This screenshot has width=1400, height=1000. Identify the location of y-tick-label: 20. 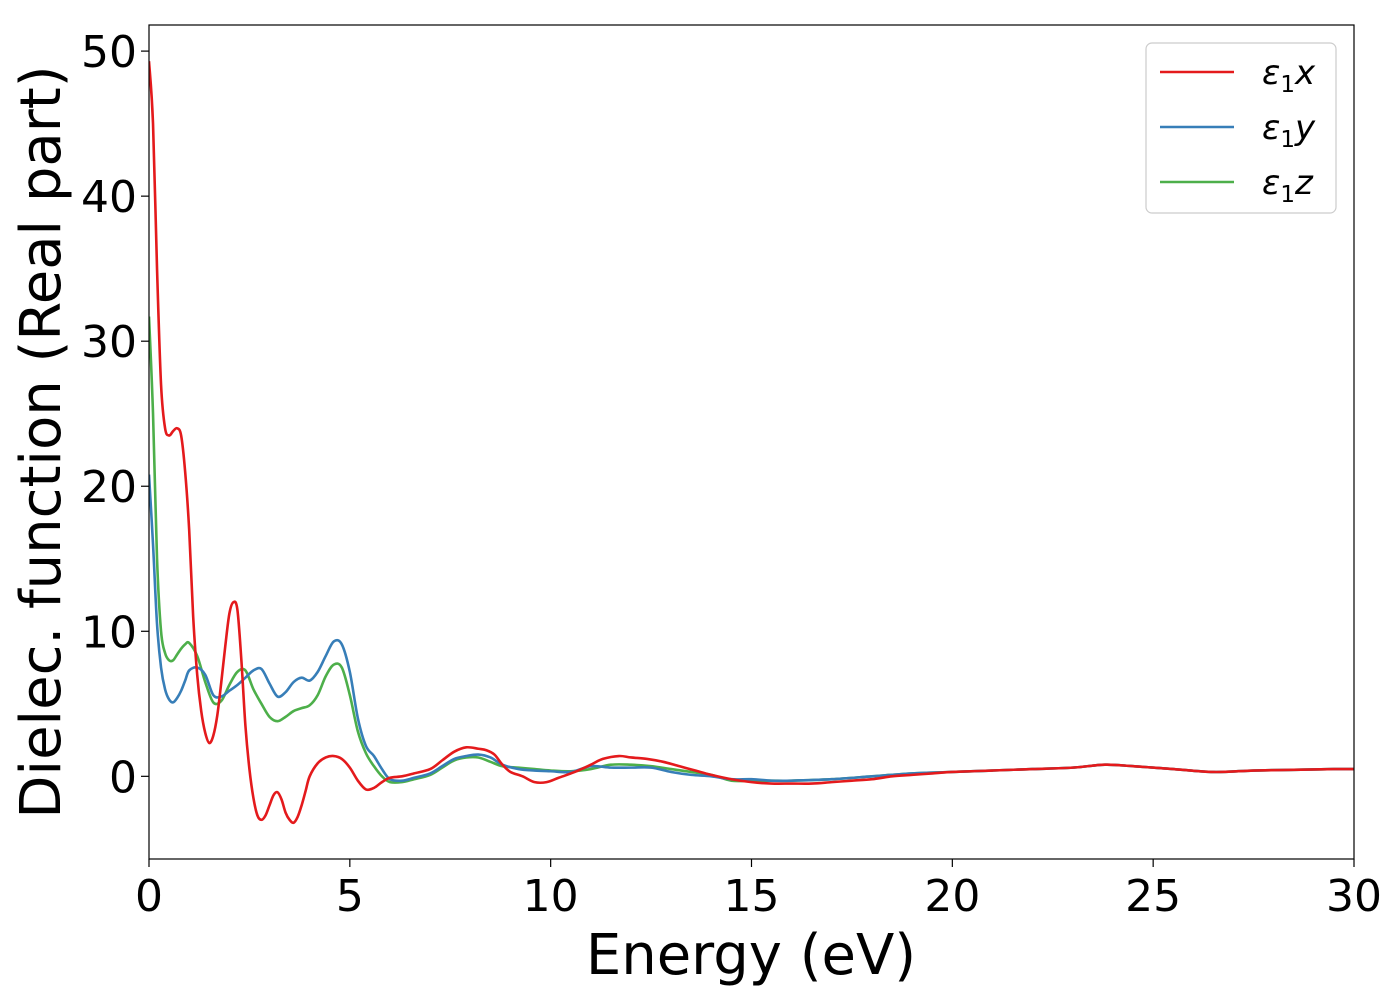
(109, 487).